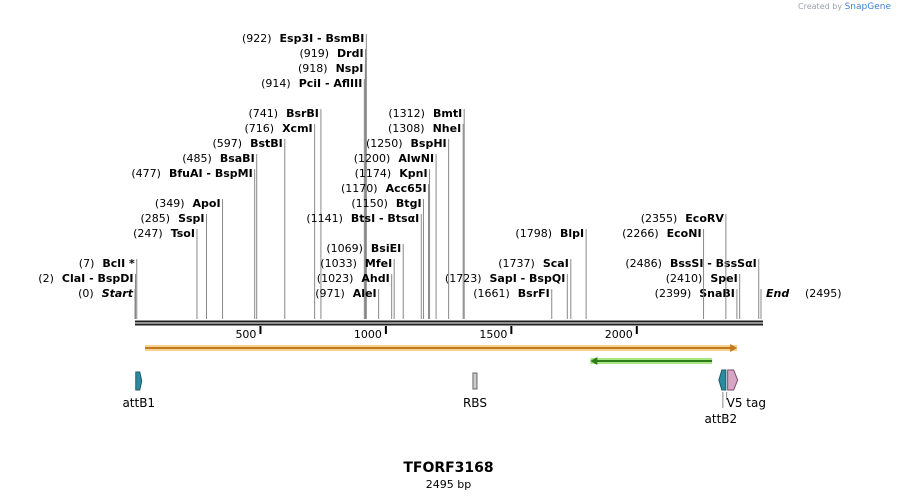  What do you see at coordinates (118, 263) in the screenshot?
I see `site-name: BclI *` at bounding box center [118, 263].